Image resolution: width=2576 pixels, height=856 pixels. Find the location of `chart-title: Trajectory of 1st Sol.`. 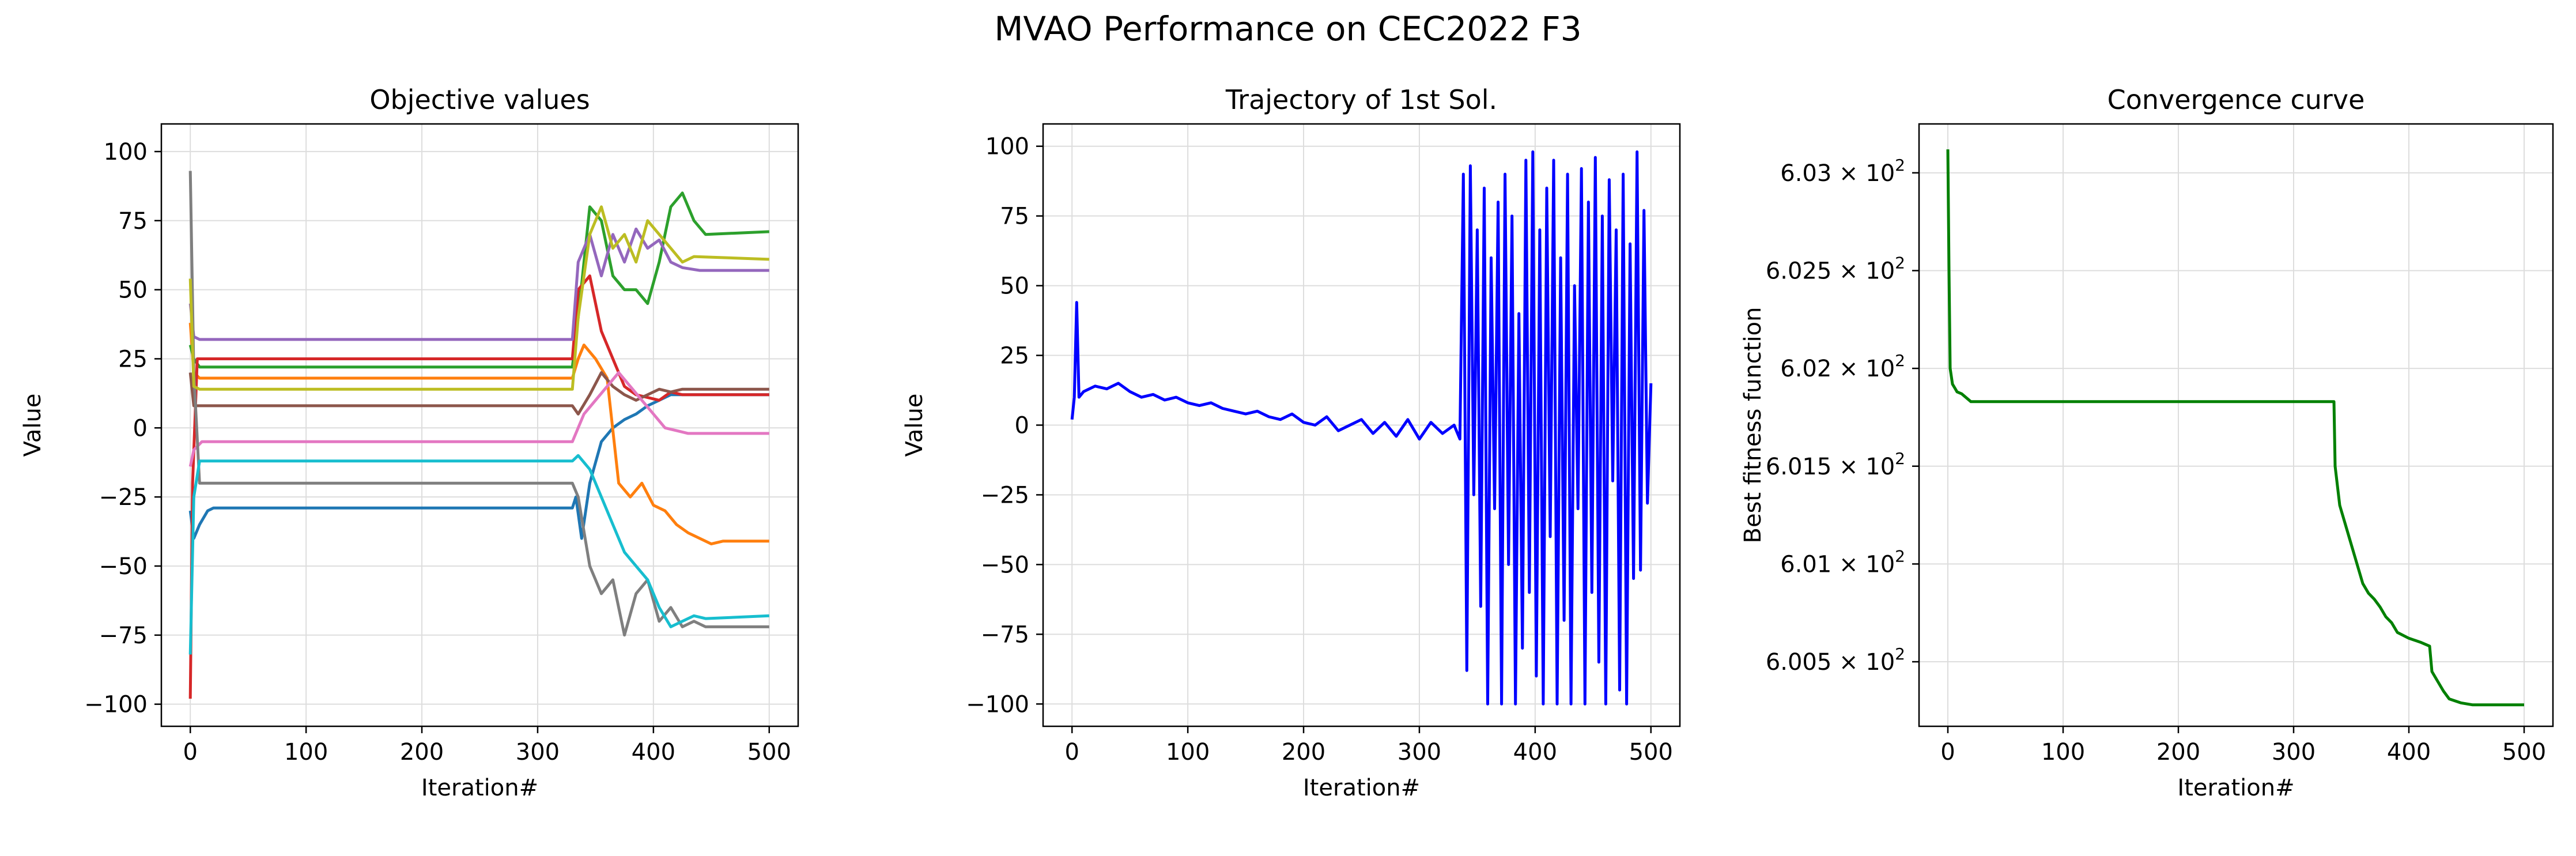

chart-title: Trajectory of 1st Sol. is located at coordinates (1361, 99).